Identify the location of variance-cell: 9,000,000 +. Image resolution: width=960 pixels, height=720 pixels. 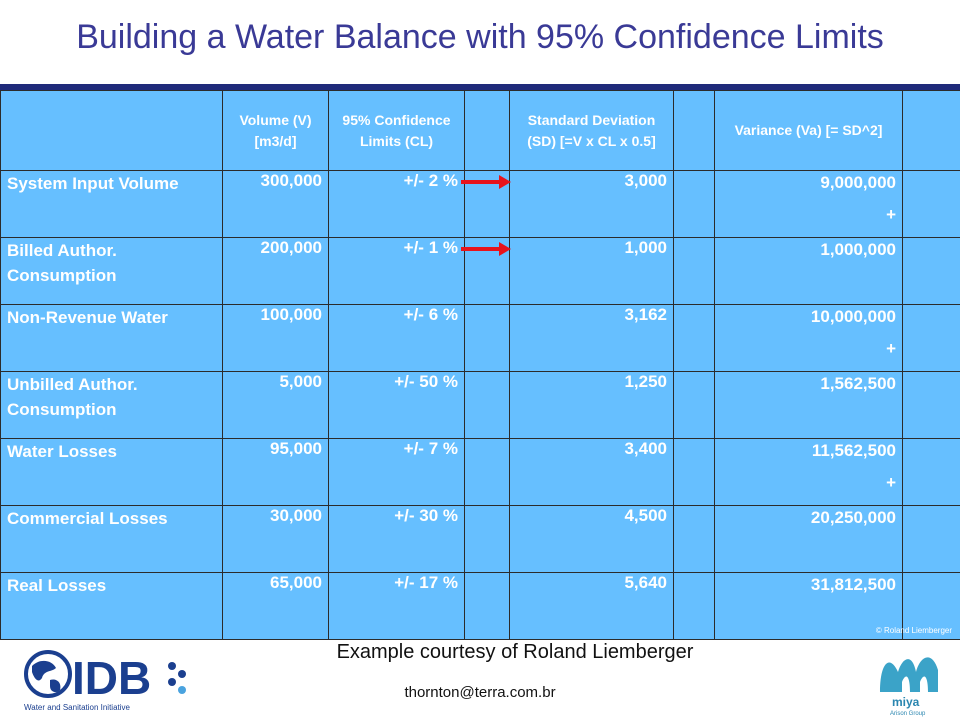
(808, 204).